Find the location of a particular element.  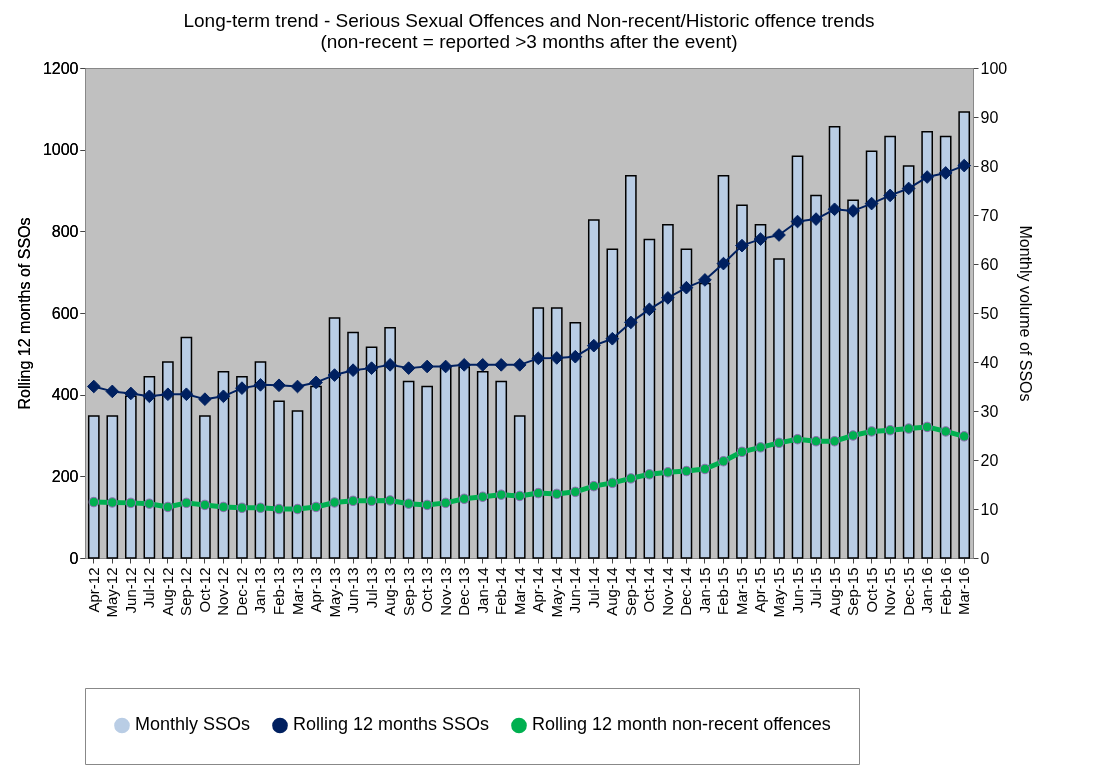

y-tick-label: 600 is located at coordinates (65, 313).